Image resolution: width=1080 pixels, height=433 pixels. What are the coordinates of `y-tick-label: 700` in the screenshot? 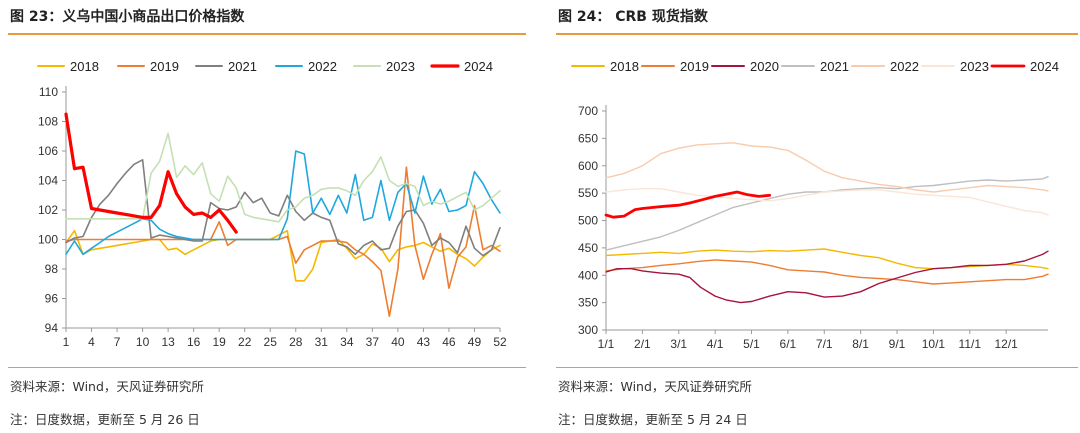 It's located at (588, 111).